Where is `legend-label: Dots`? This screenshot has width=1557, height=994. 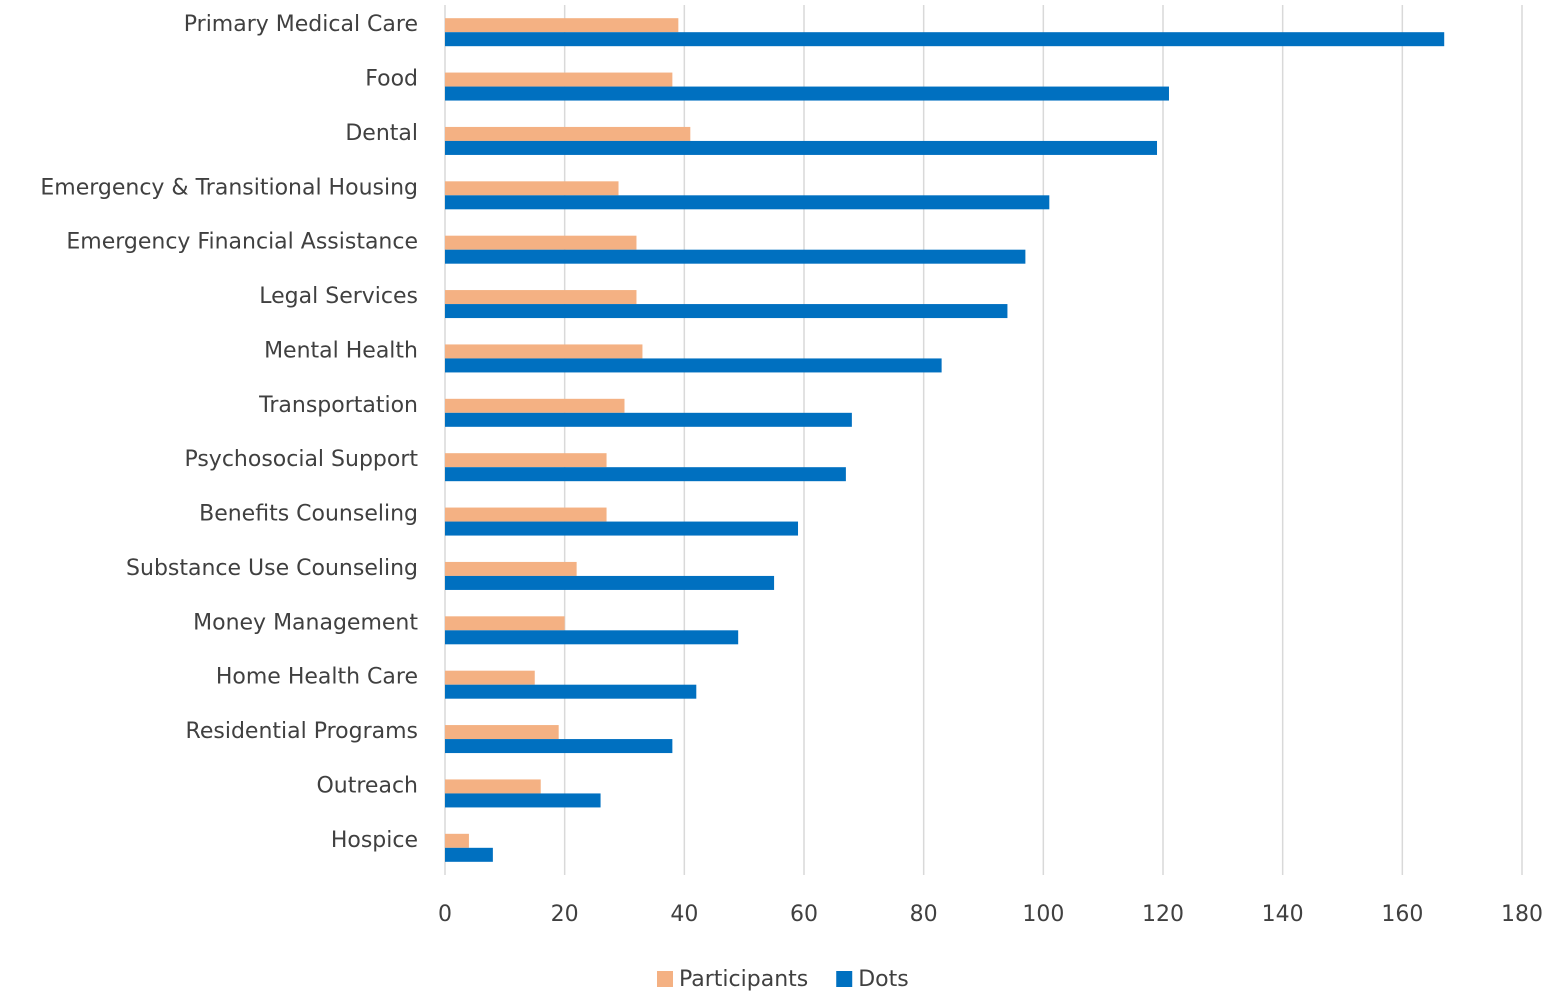 legend-label: Dots is located at coordinates (883, 979).